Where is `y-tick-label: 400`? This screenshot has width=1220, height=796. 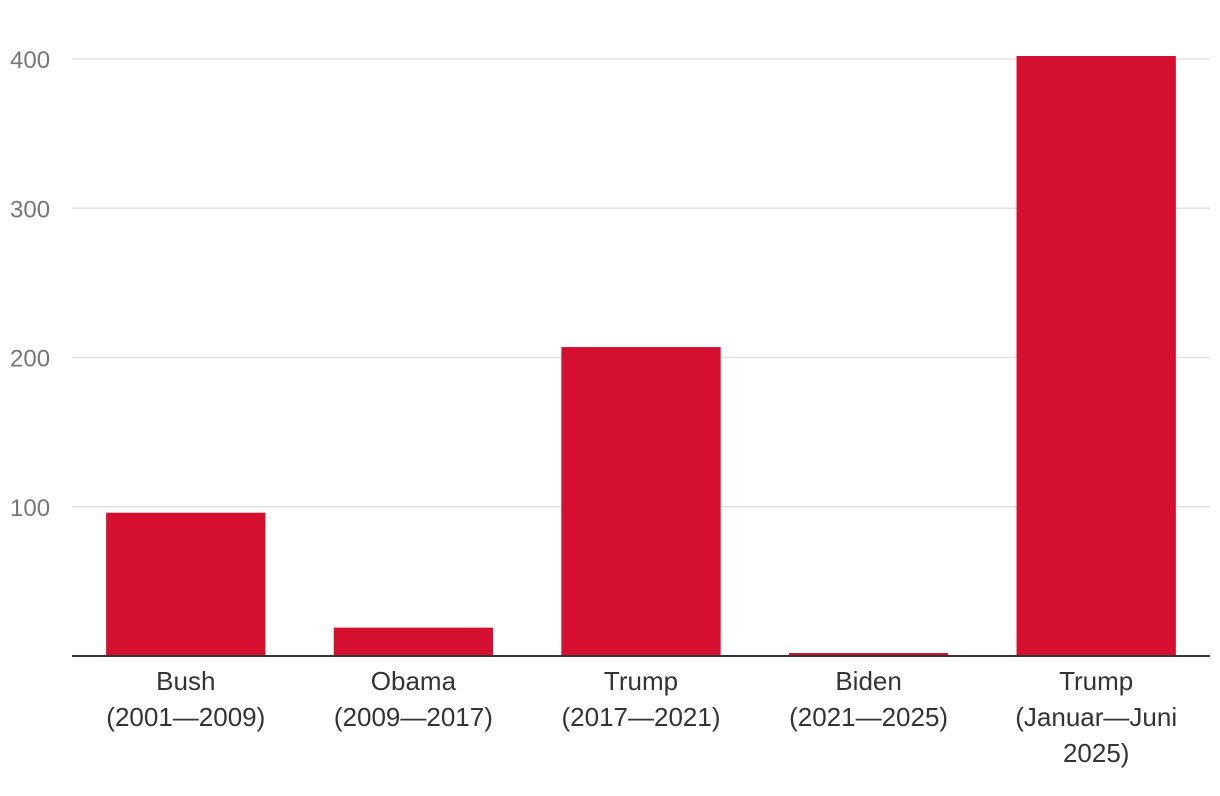
y-tick-label: 400 is located at coordinates (30, 60).